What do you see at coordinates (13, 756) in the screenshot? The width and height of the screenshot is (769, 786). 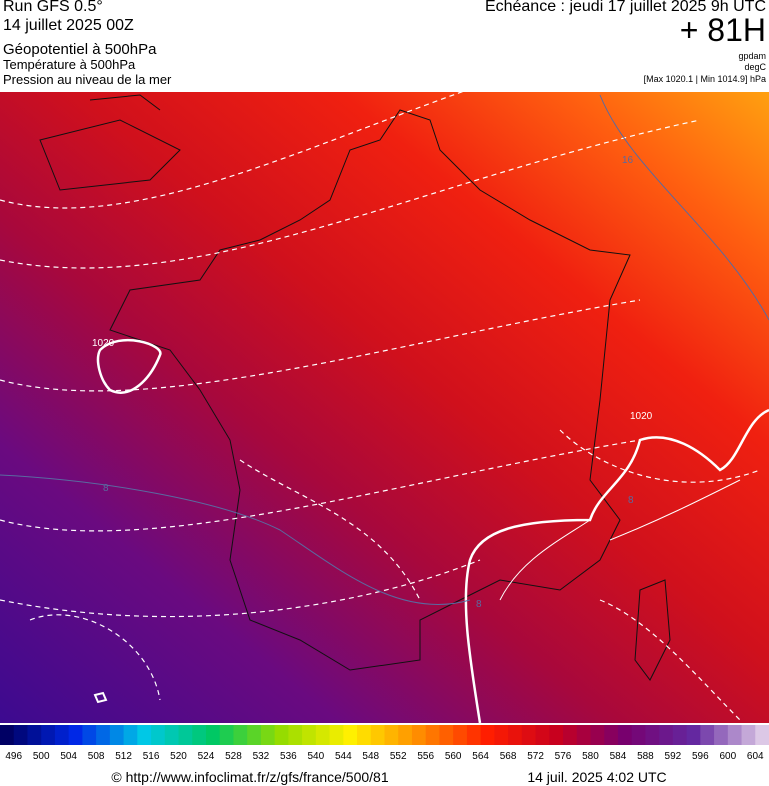 I see `colorbar-label: 496` at bounding box center [13, 756].